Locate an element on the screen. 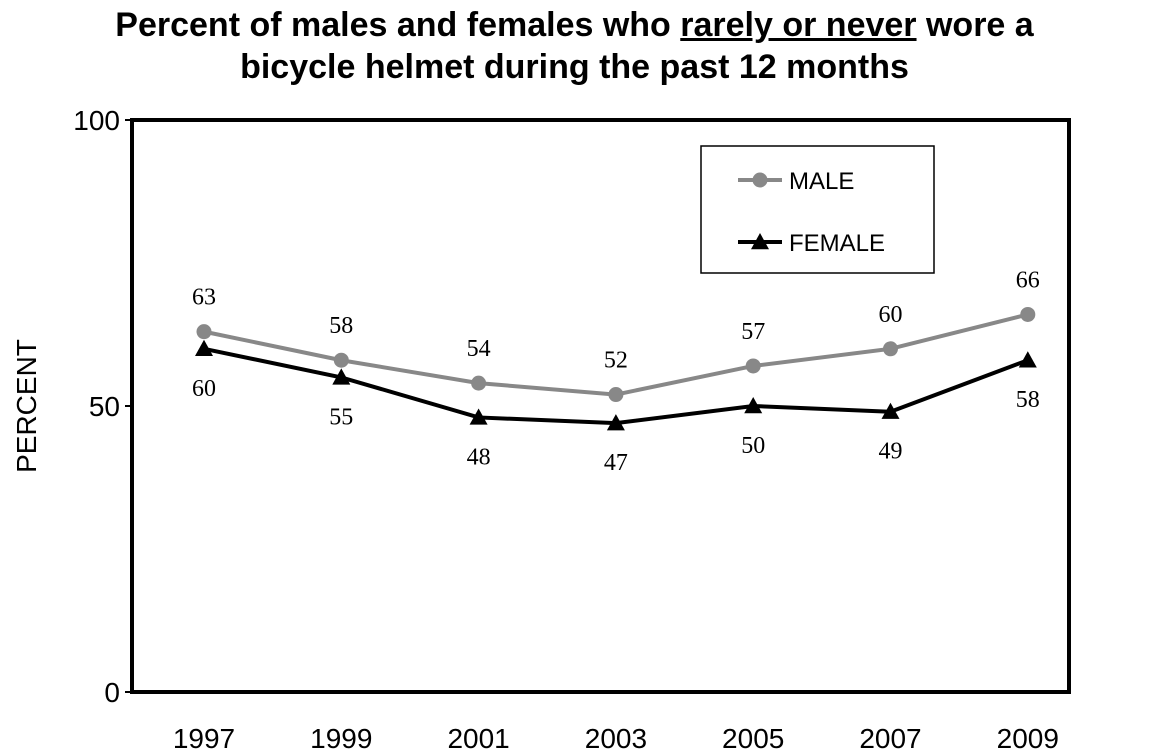 The width and height of the screenshot is (1149, 754). data-label-male: 57 is located at coordinates (753, 332).